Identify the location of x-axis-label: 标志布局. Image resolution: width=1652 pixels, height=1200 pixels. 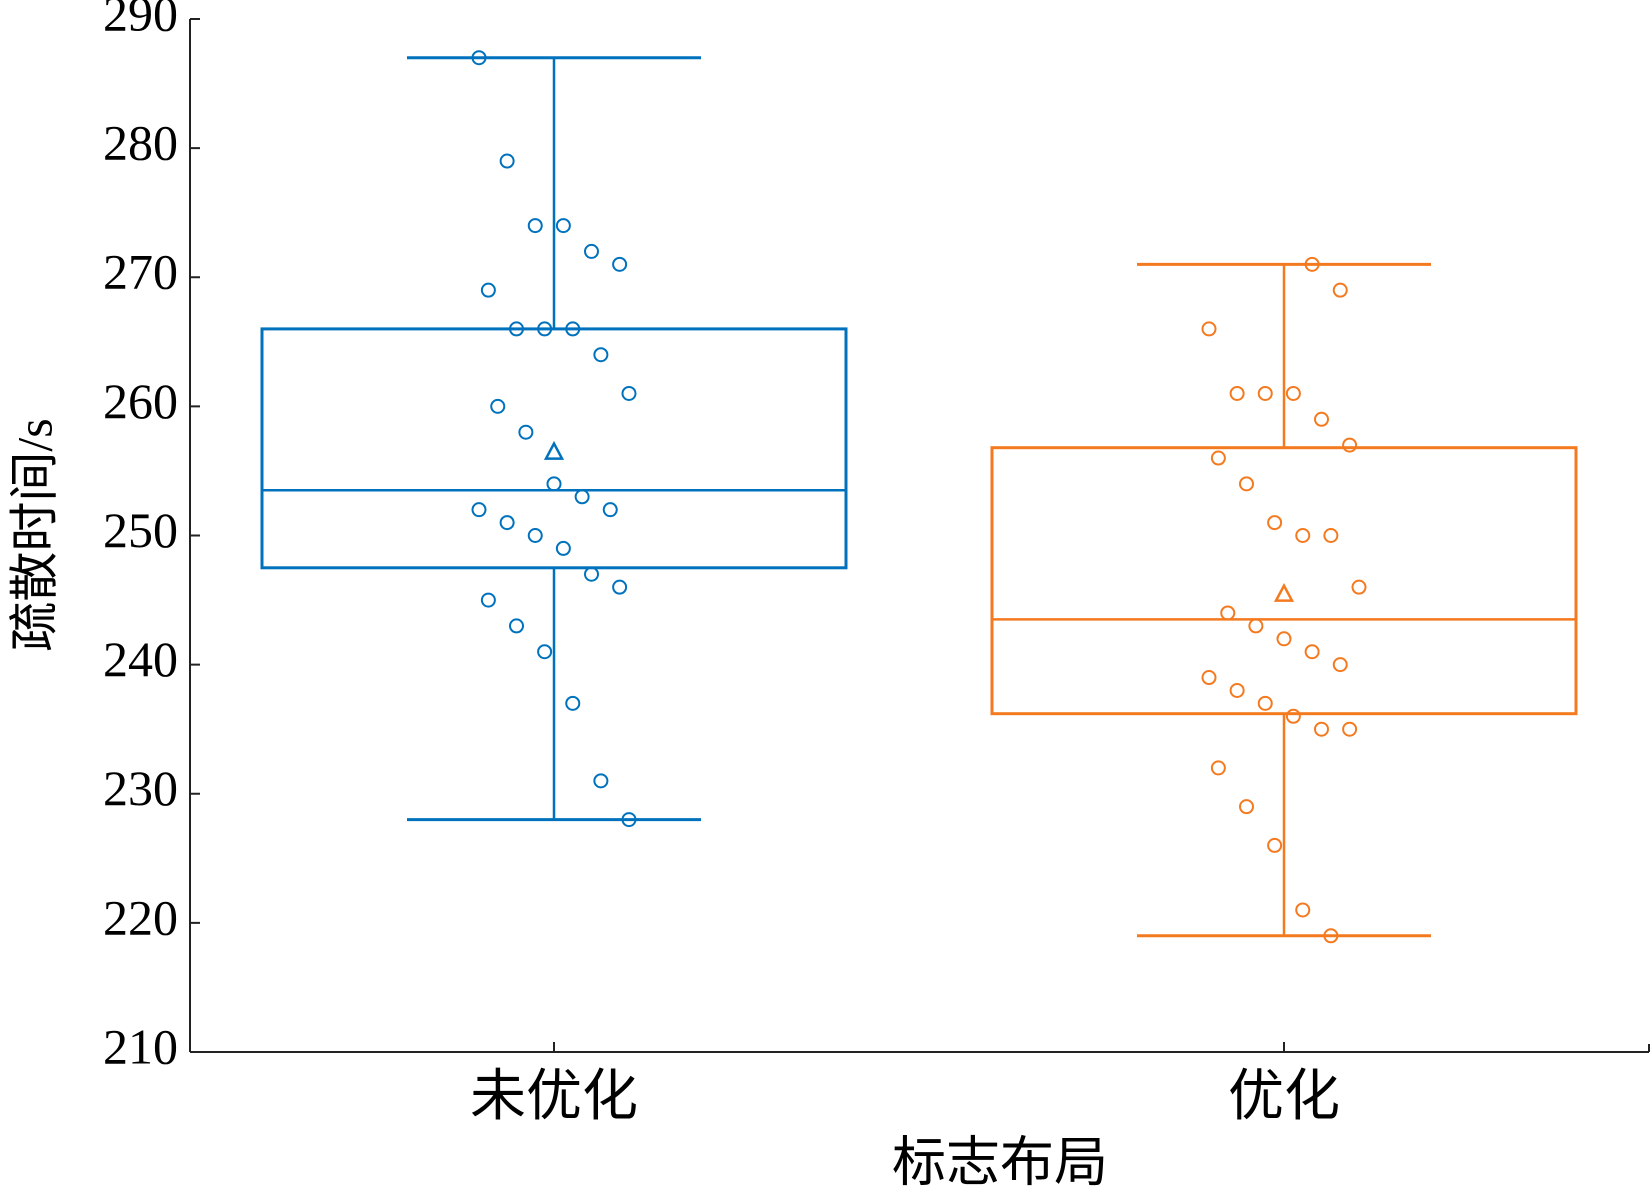
(1000, 1162).